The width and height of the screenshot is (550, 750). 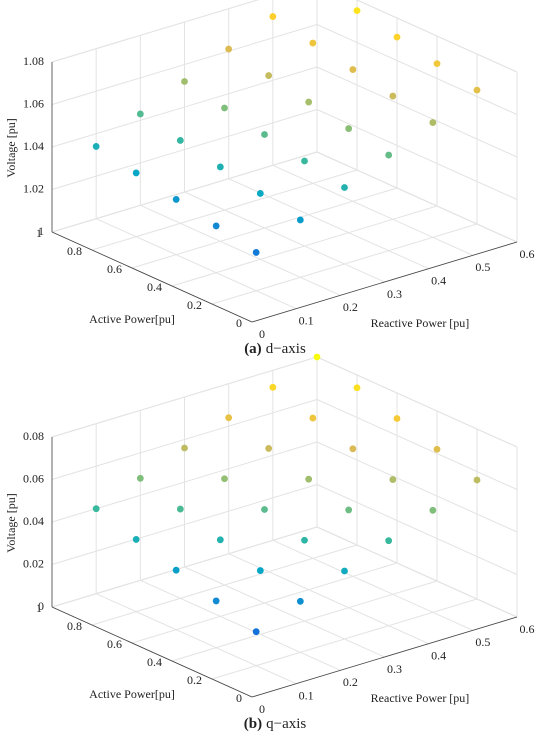 I want to click on x-axis-label: Active Power[pu], so click(x=132, y=694).